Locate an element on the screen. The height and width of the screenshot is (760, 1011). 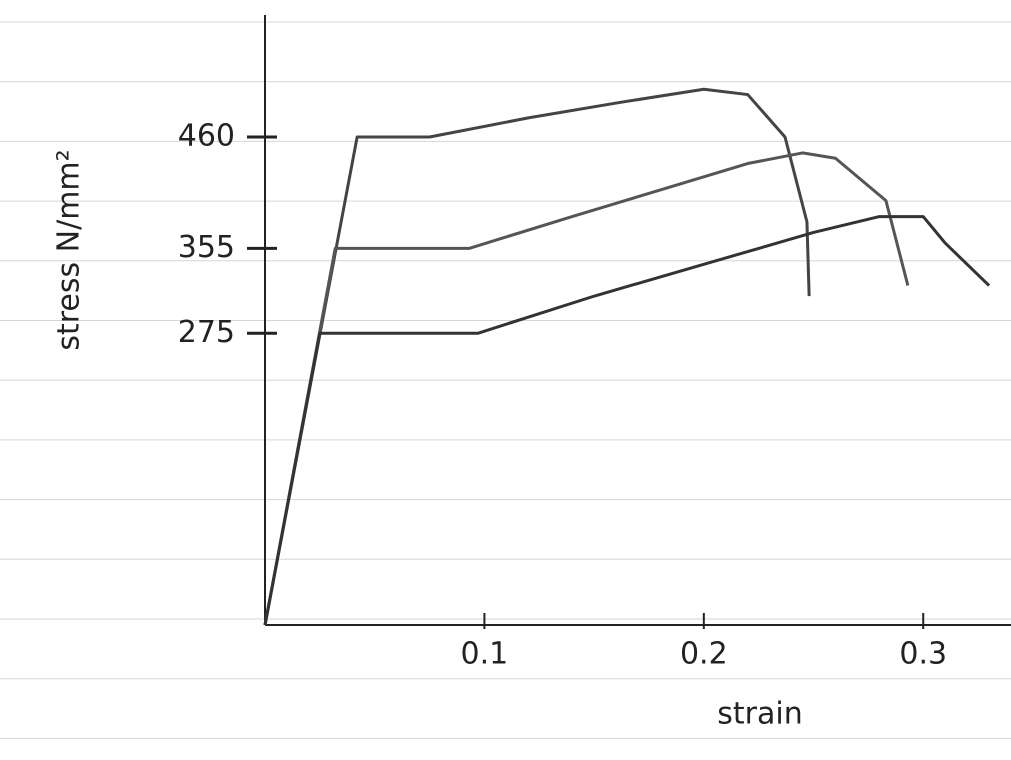
y-tick-label: 355 is located at coordinates (206, 247).